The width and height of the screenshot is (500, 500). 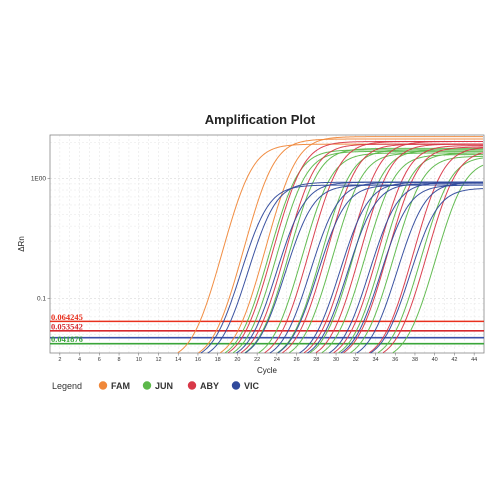 What do you see at coordinates (39, 179) in the screenshot?
I see `y-tick-label: 1E00` at bounding box center [39, 179].